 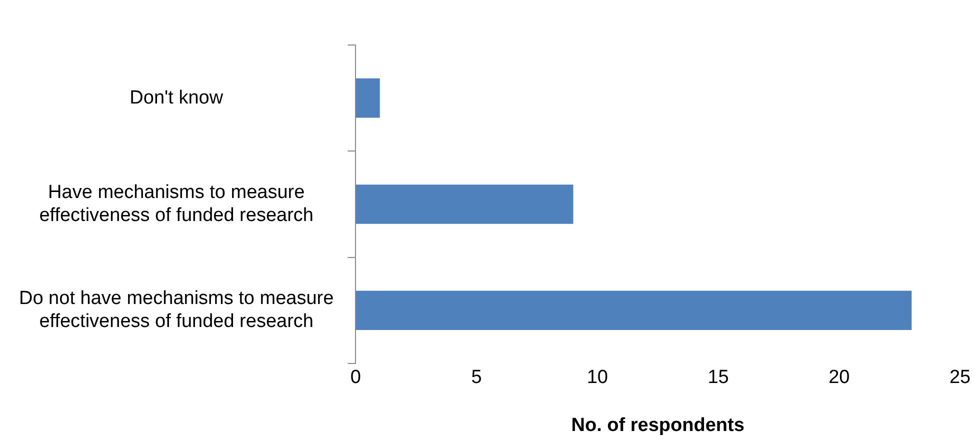 What do you see at coordinates (960, 377) in the screenshot?
I see `x-tick-label: 25` at bounding box center [960, 377].